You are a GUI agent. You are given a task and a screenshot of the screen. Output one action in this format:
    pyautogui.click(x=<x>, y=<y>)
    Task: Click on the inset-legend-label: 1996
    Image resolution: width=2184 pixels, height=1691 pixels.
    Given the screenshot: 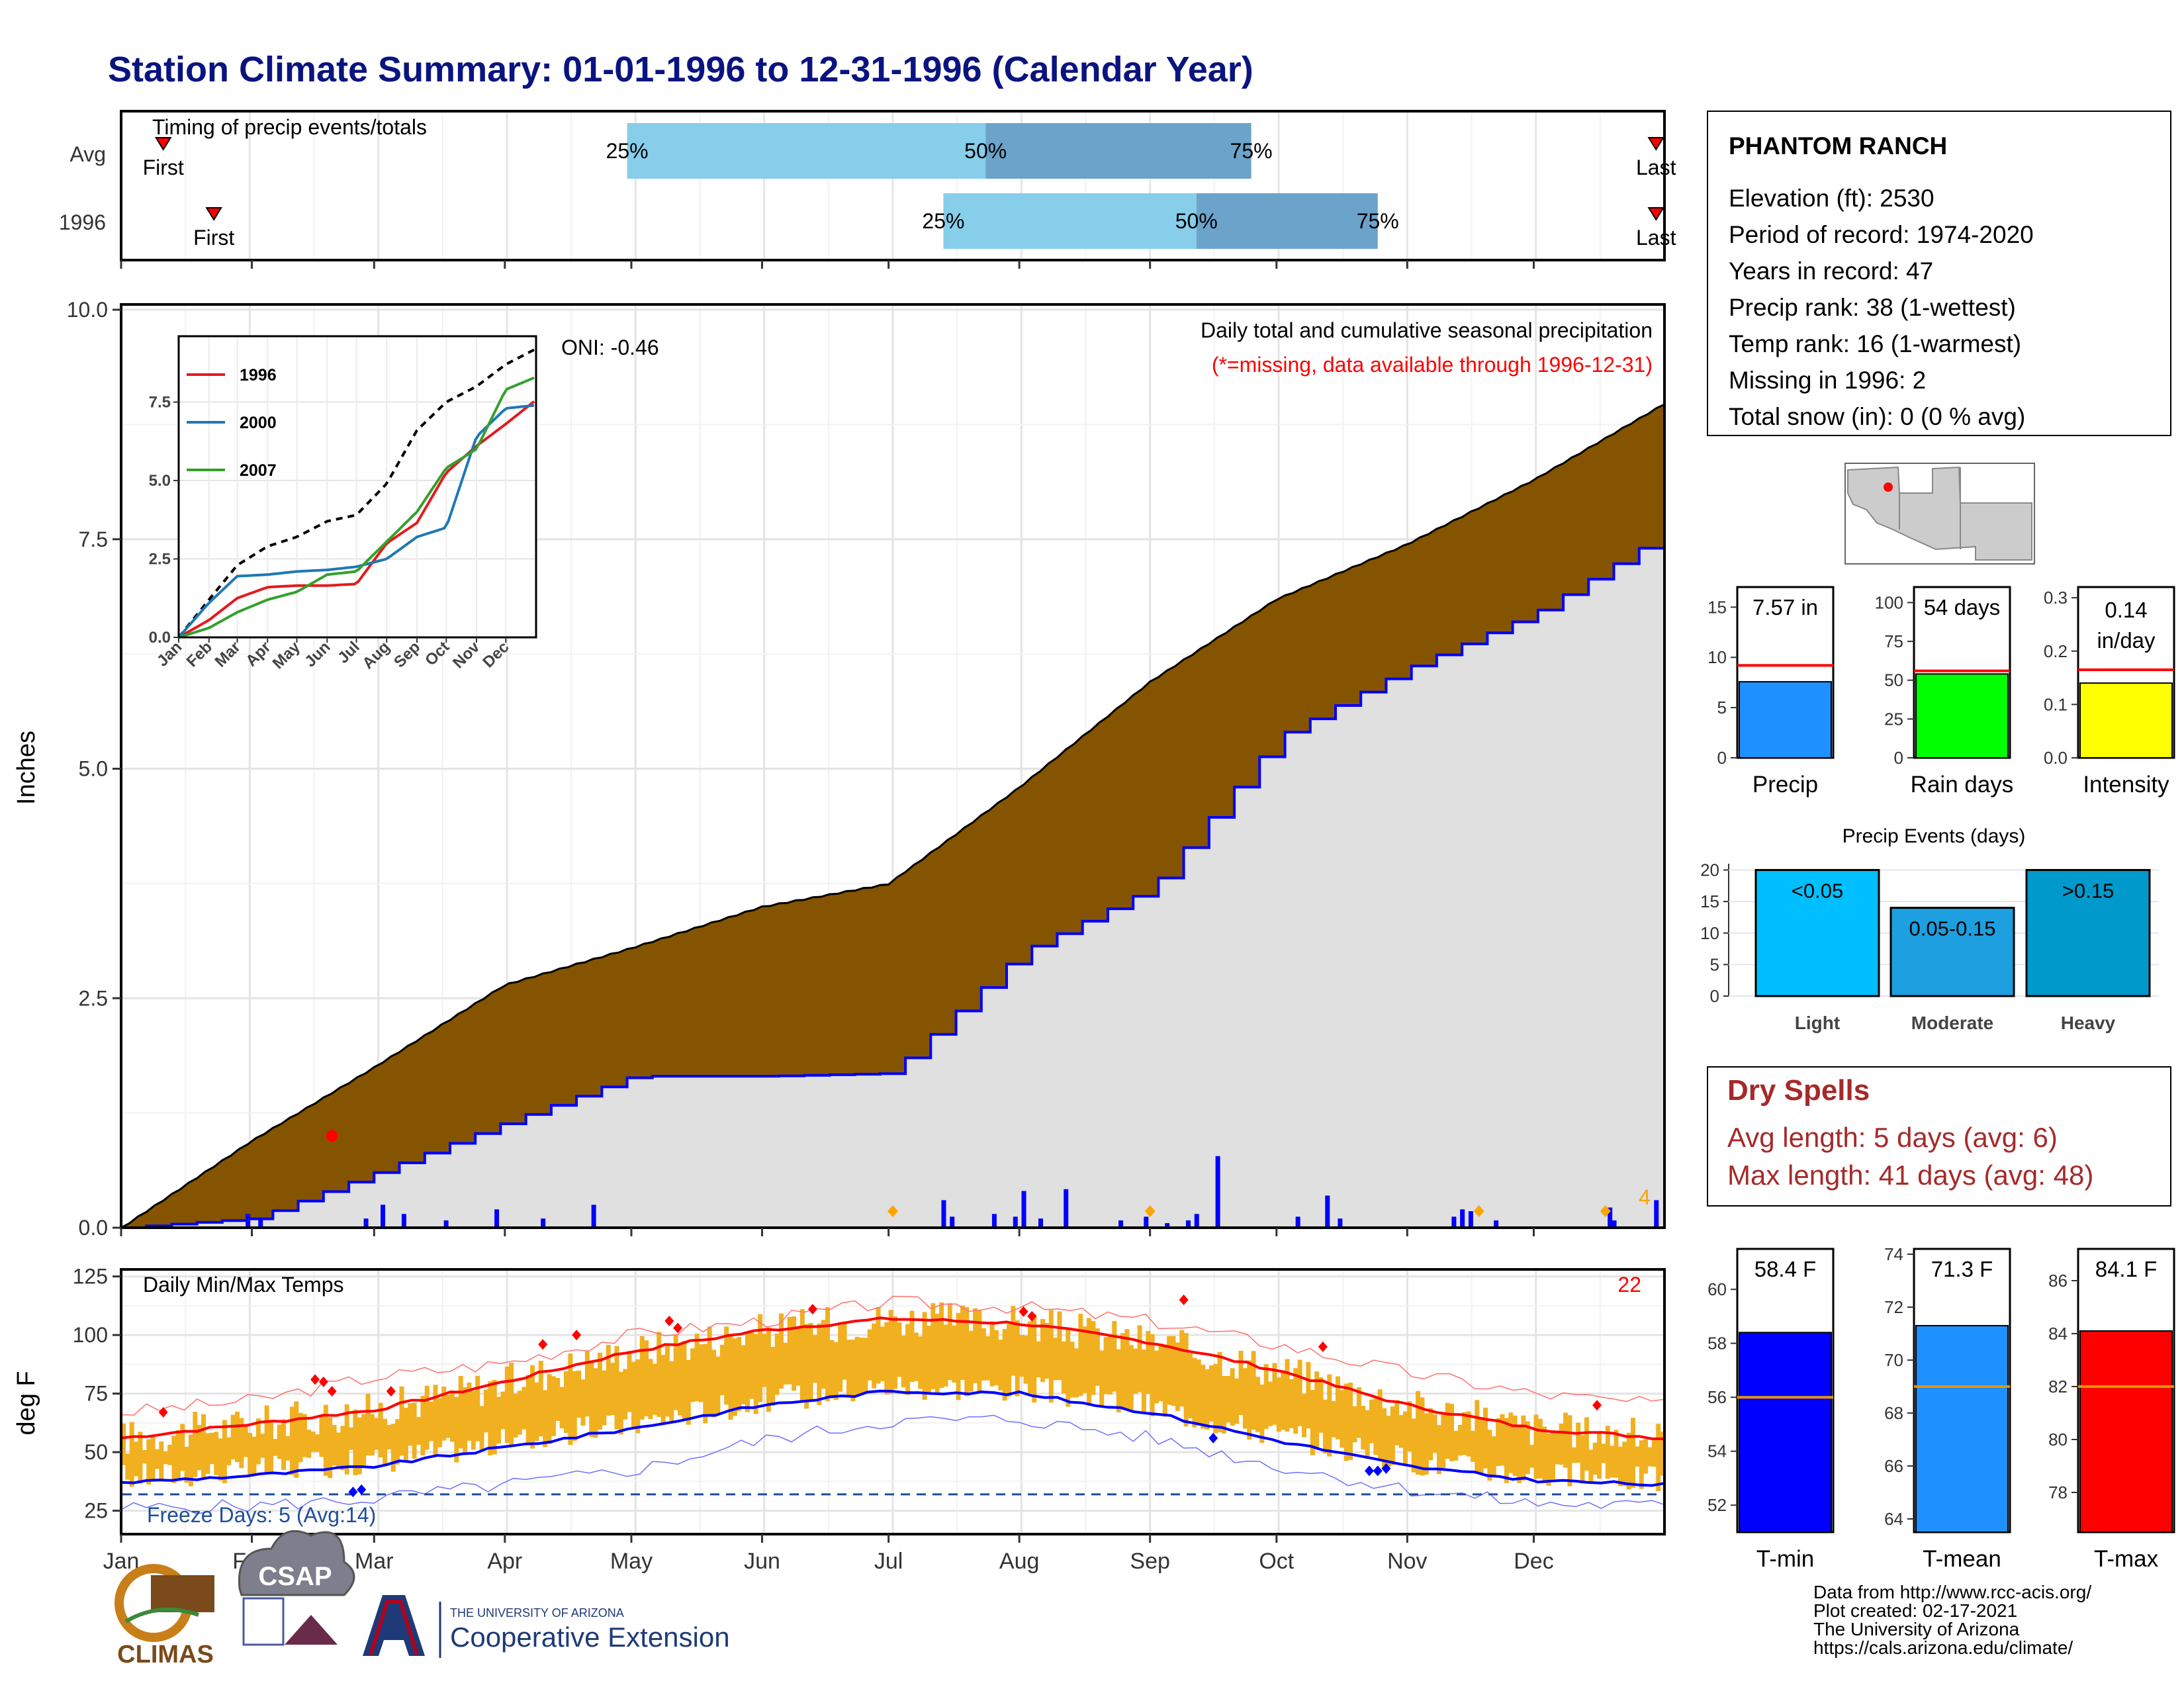 What is the action you would take?
    pyautogui.click(x=258, y=375)
    